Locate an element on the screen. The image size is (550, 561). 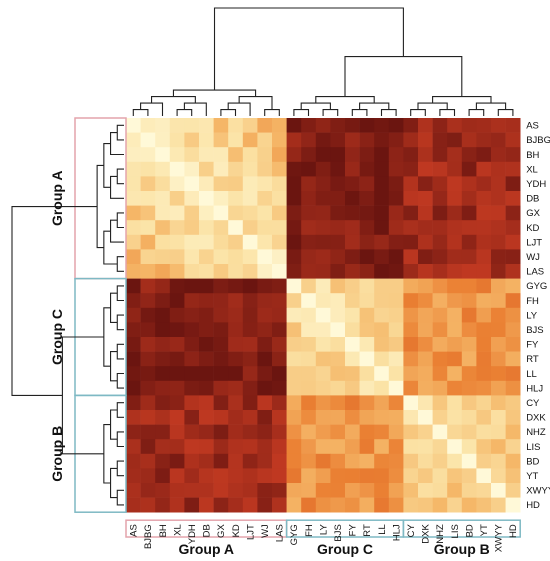
column-tick-label: LY is located at coordinates (323, 530).